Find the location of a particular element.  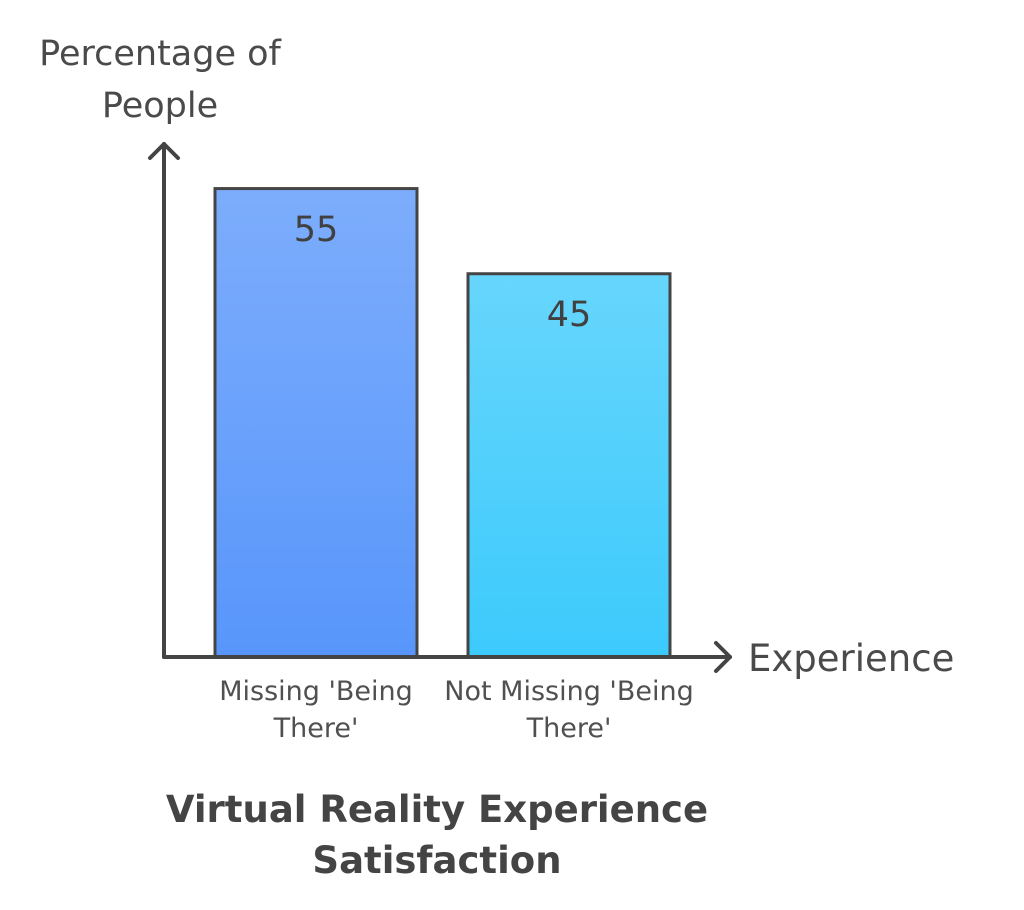

x-tick-label: Missing 'Being There' is located at coordinates (316, 710).